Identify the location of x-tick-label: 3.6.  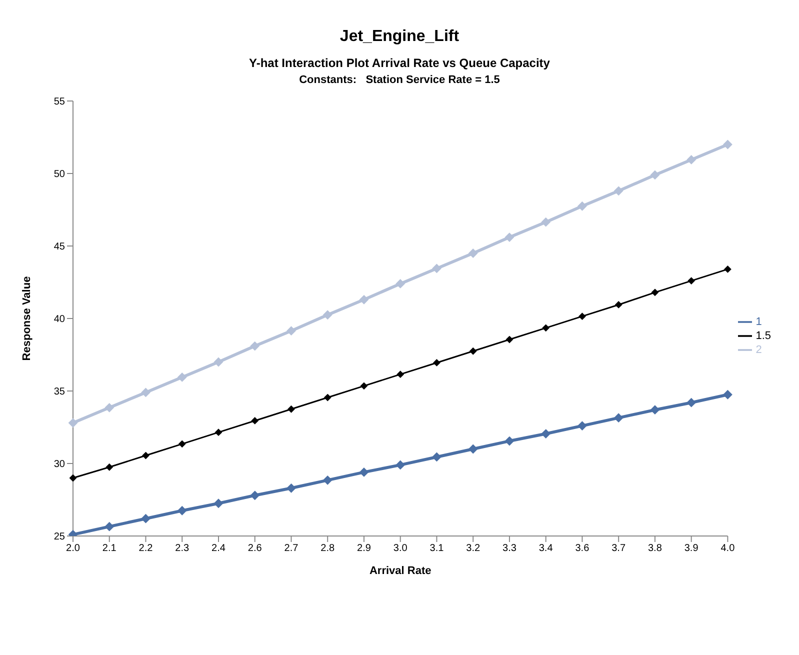
(582, 548).